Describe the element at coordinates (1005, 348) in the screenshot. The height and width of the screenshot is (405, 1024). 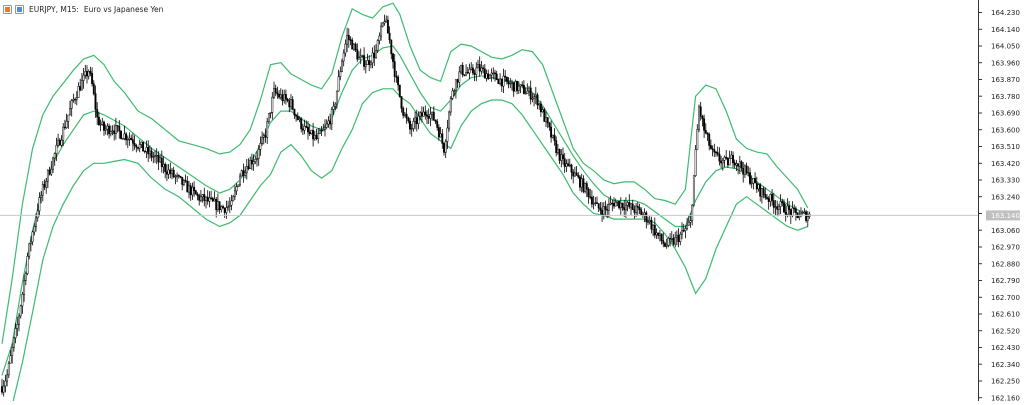
I see `price-tick-label: 162.430` at that location.